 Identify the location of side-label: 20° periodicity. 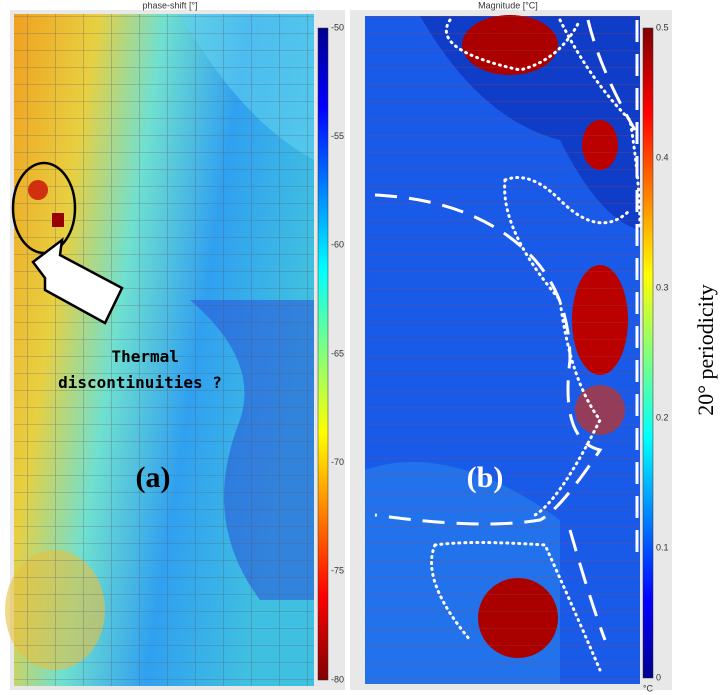
(705, 350).